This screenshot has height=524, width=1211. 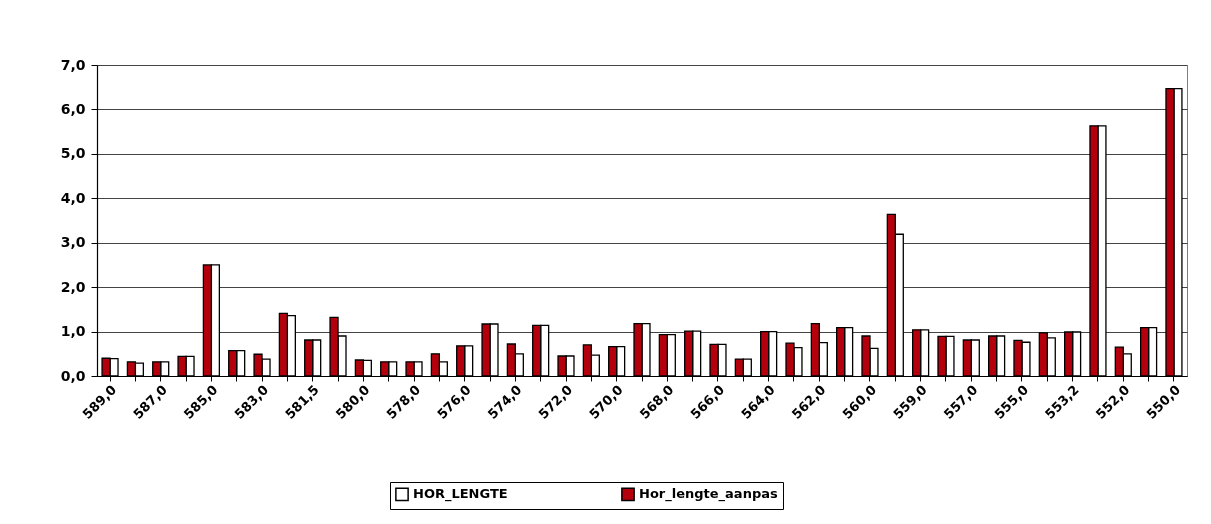 What do you see at coordinates (73, 242) in the screenshot?
I see `y-tick-label: 3,0` at bounding box center [73, 242].